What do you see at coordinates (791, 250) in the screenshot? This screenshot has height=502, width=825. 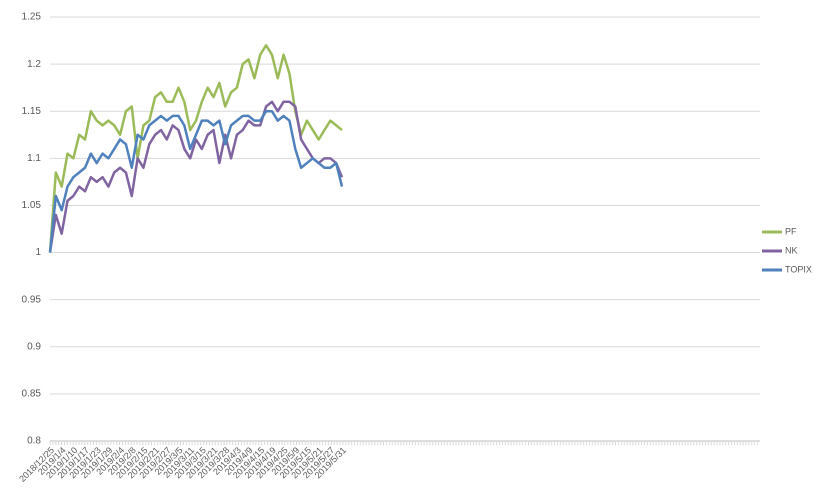 I see `legend-label: NK` at bounding box center [791, 250].